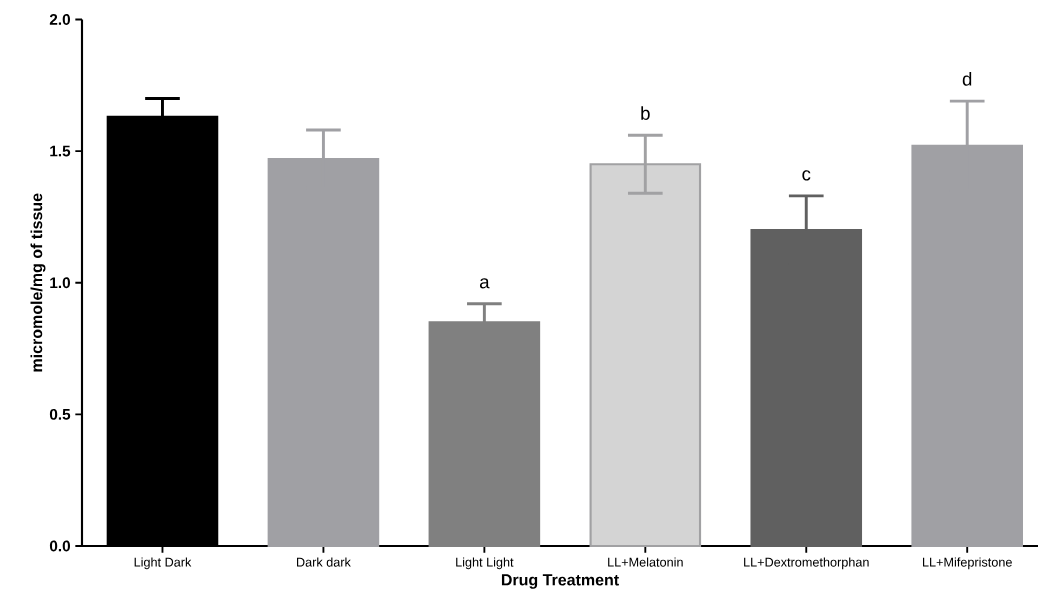 The image size is (1038, 610). I want to click on x-tick-label: Dark dark, so click(324, 562).